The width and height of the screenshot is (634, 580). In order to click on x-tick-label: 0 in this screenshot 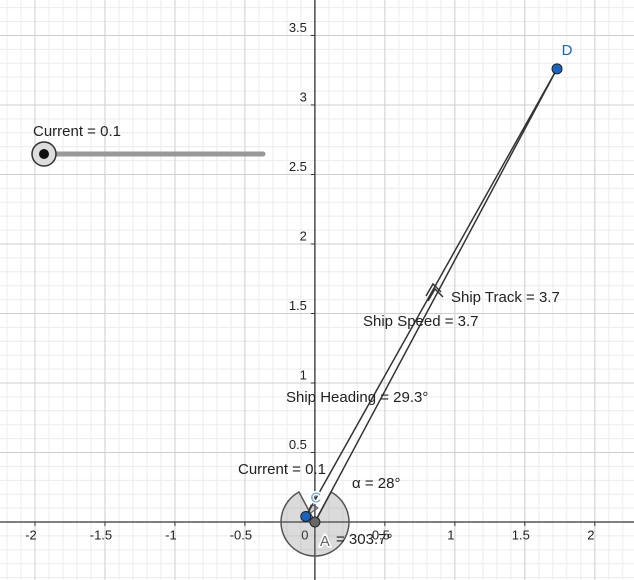, I will do `click(304, 534)`.